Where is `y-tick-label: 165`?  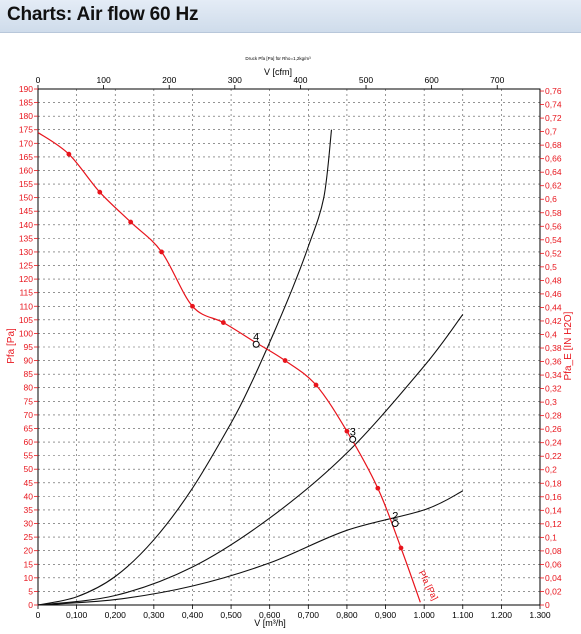
y-tick-label: 165 is located at coordinates (26, 157).